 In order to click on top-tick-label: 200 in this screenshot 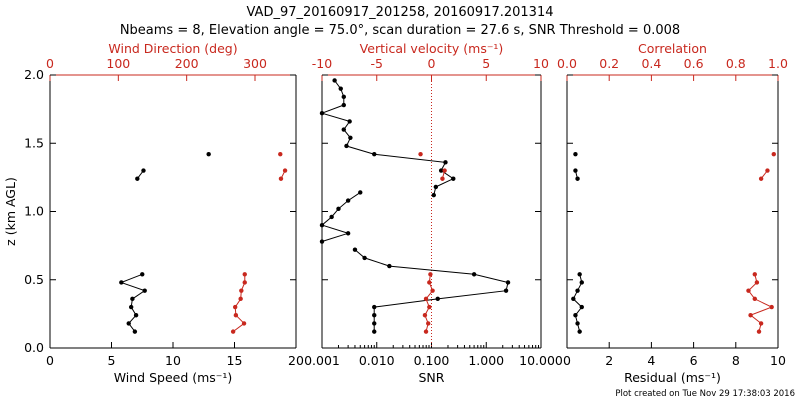, I will do `click(187, 63)`.